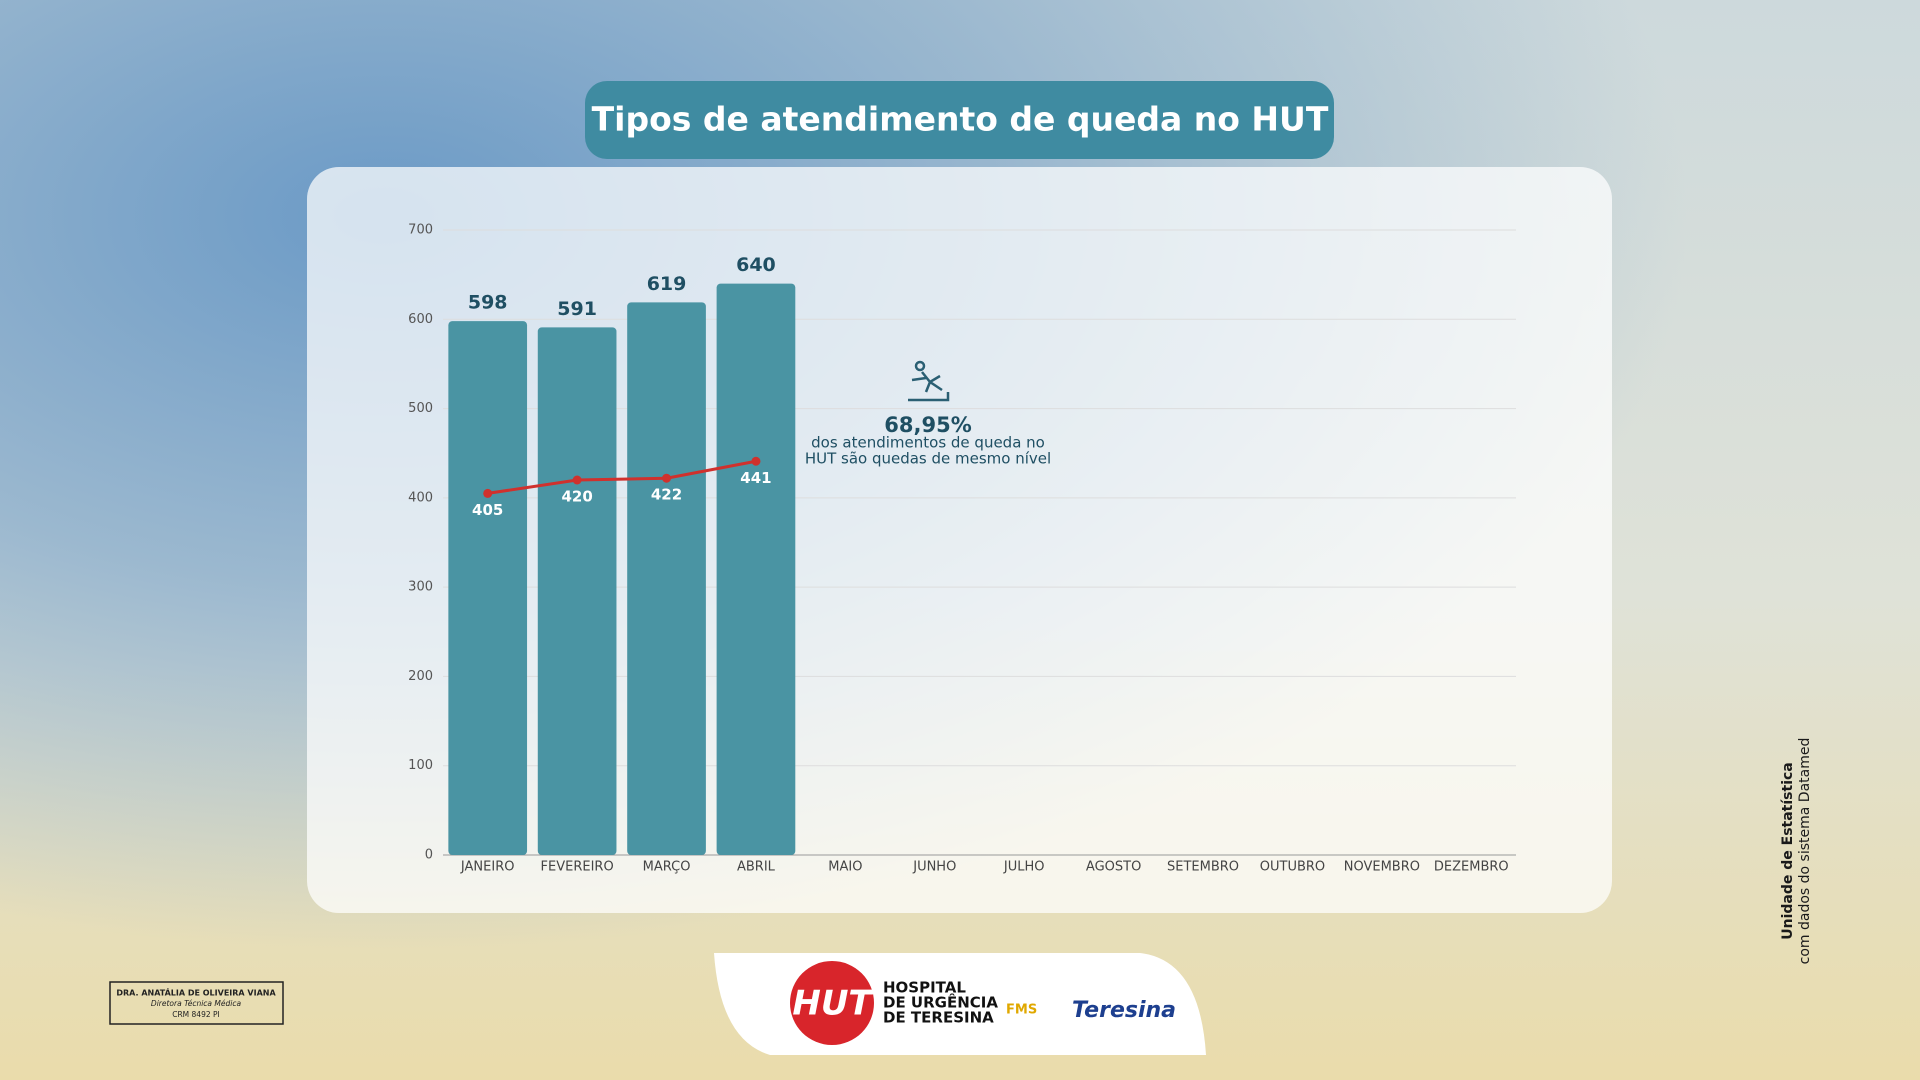  Describe the element at coordinates (576, 497) in the screenshot. I see `line-value-label: 420` at that location.